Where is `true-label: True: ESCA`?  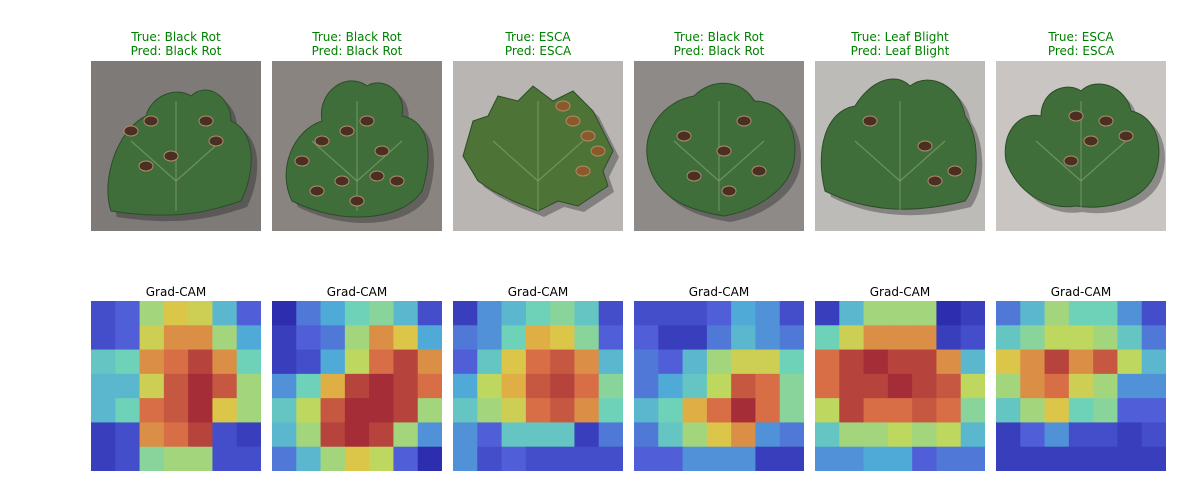 true-label: True: ESCA is located at coordinates (538, 37).